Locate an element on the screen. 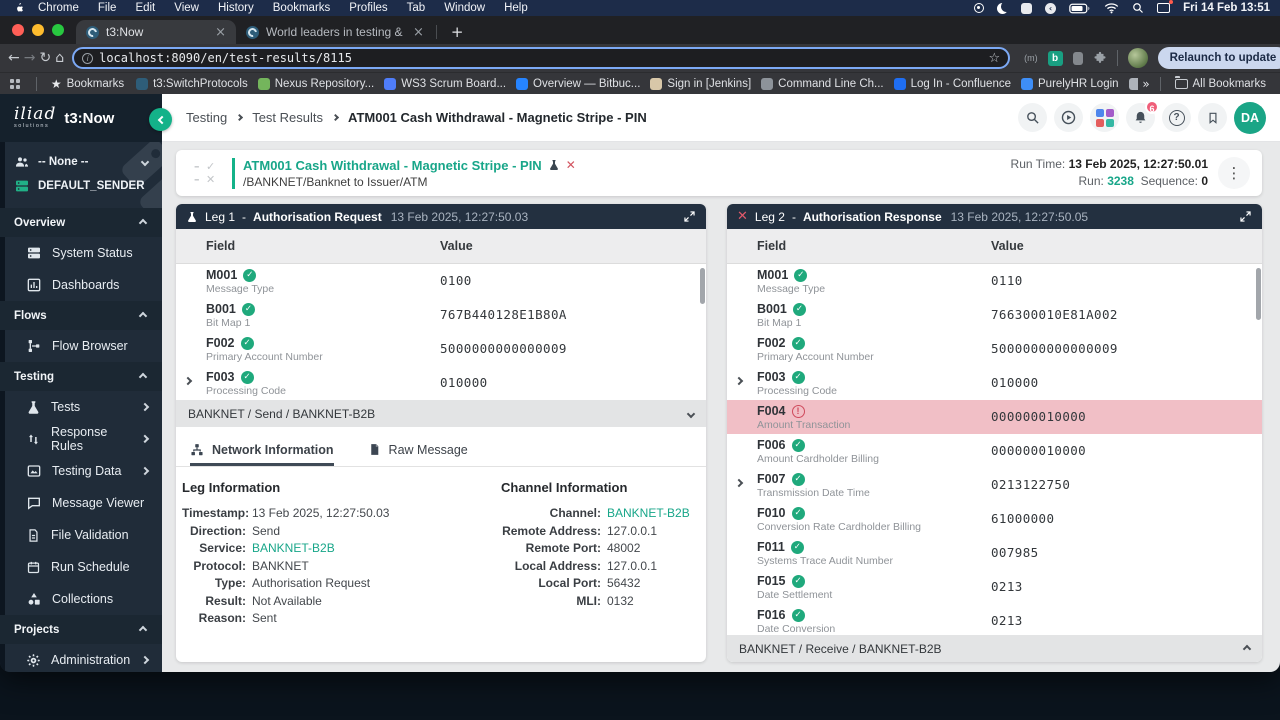  sidebar-item-system-status: System Status is located at coordinates (81, 253).